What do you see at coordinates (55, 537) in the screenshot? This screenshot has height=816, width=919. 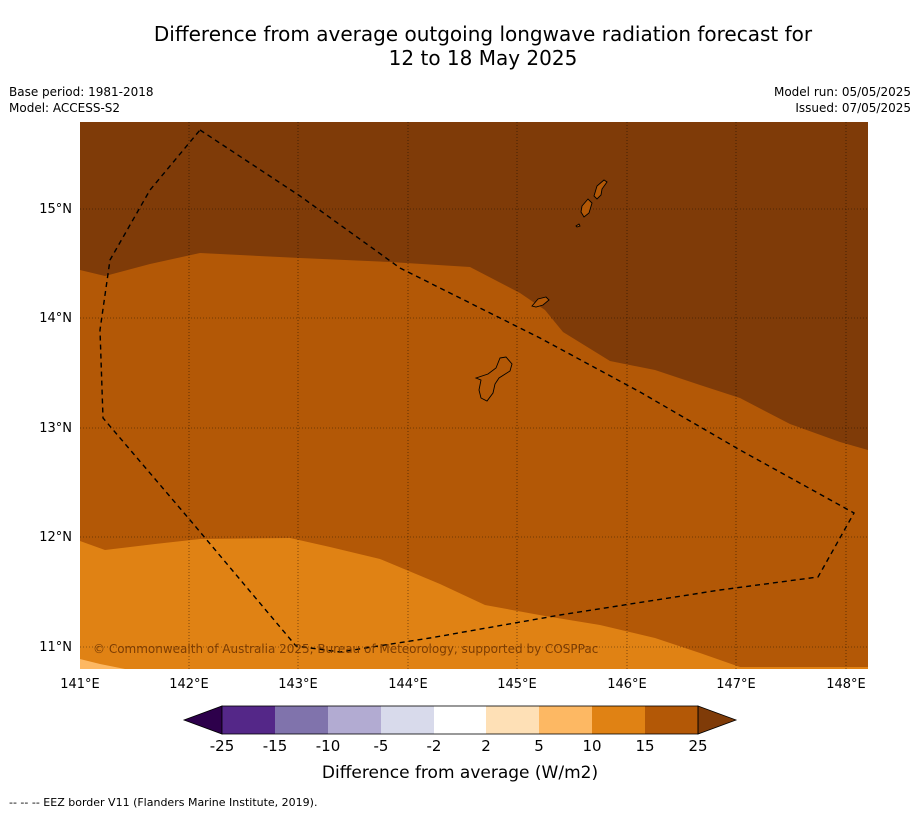 I see `lat-tick-12n: 12°N` at bounding box center [55, 537].